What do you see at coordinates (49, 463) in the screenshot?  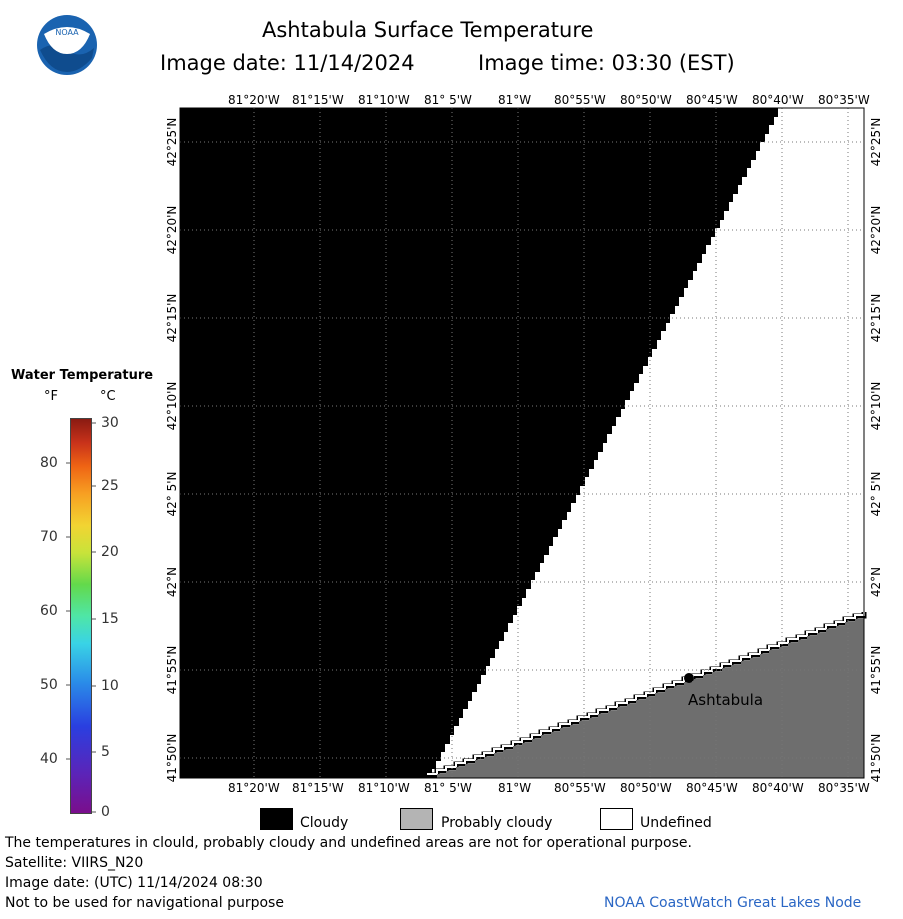 I see `colorbar-f-tick: 80` at bounding box center [49, 463].